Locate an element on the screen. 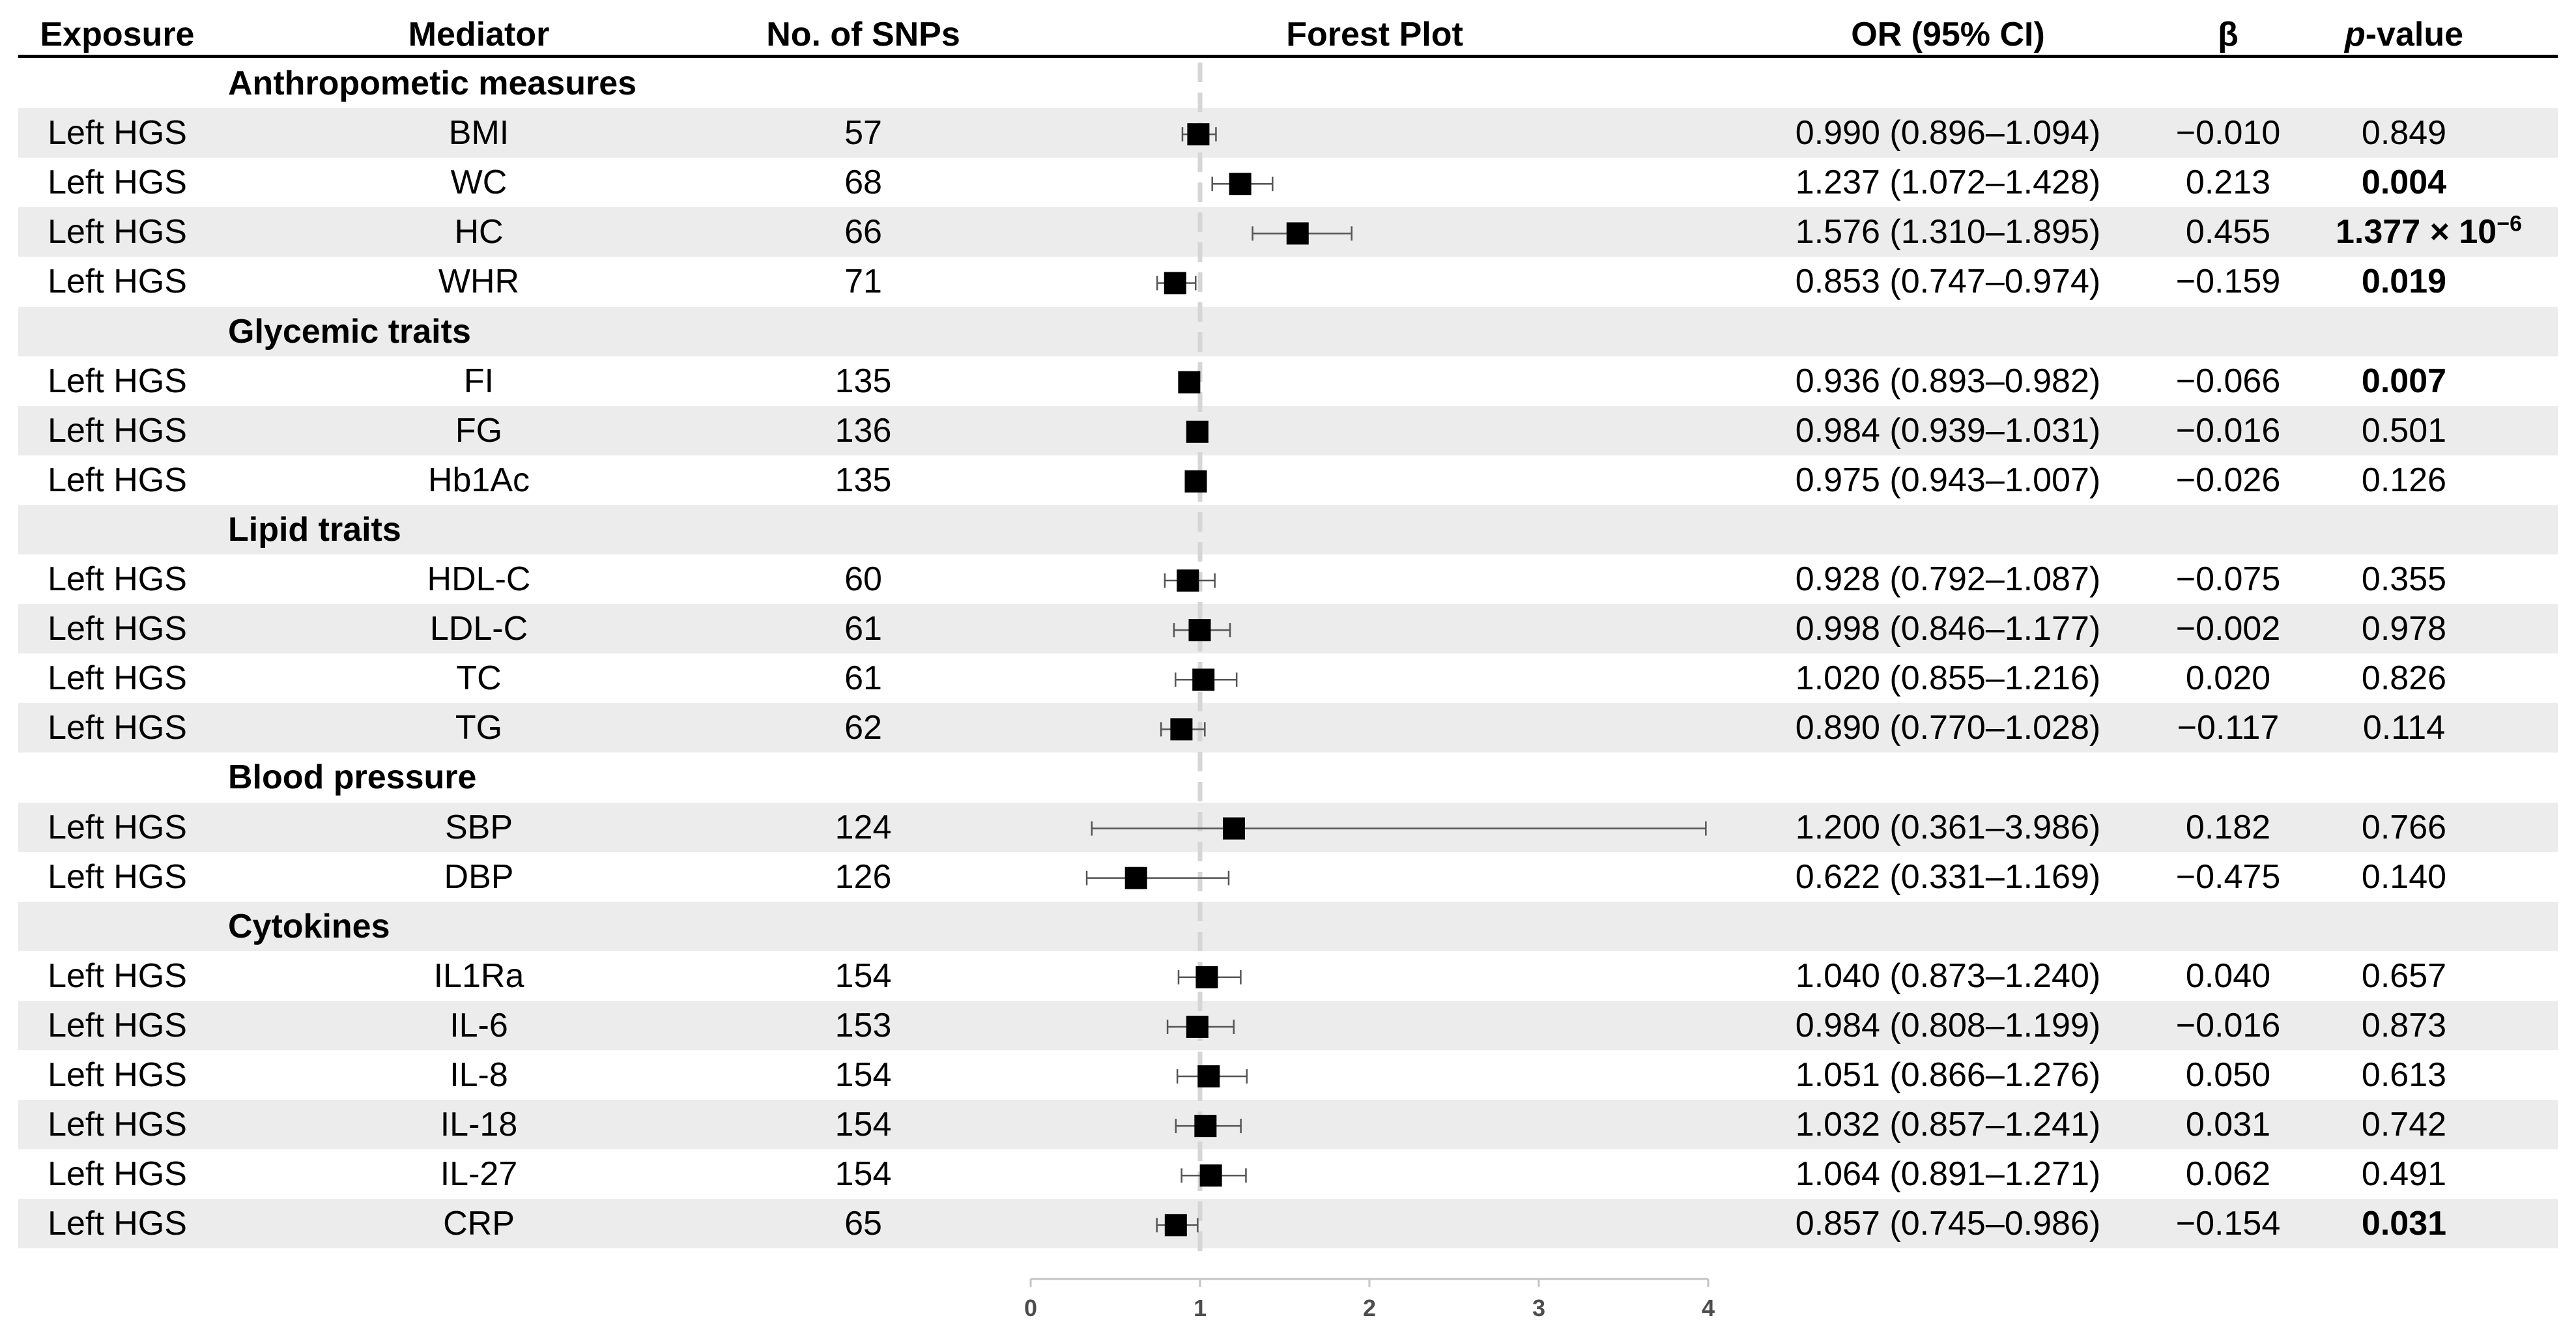 The image size is (2576, 1335). p-value-cell: 0.826 is located at coordinates (2404, 678).